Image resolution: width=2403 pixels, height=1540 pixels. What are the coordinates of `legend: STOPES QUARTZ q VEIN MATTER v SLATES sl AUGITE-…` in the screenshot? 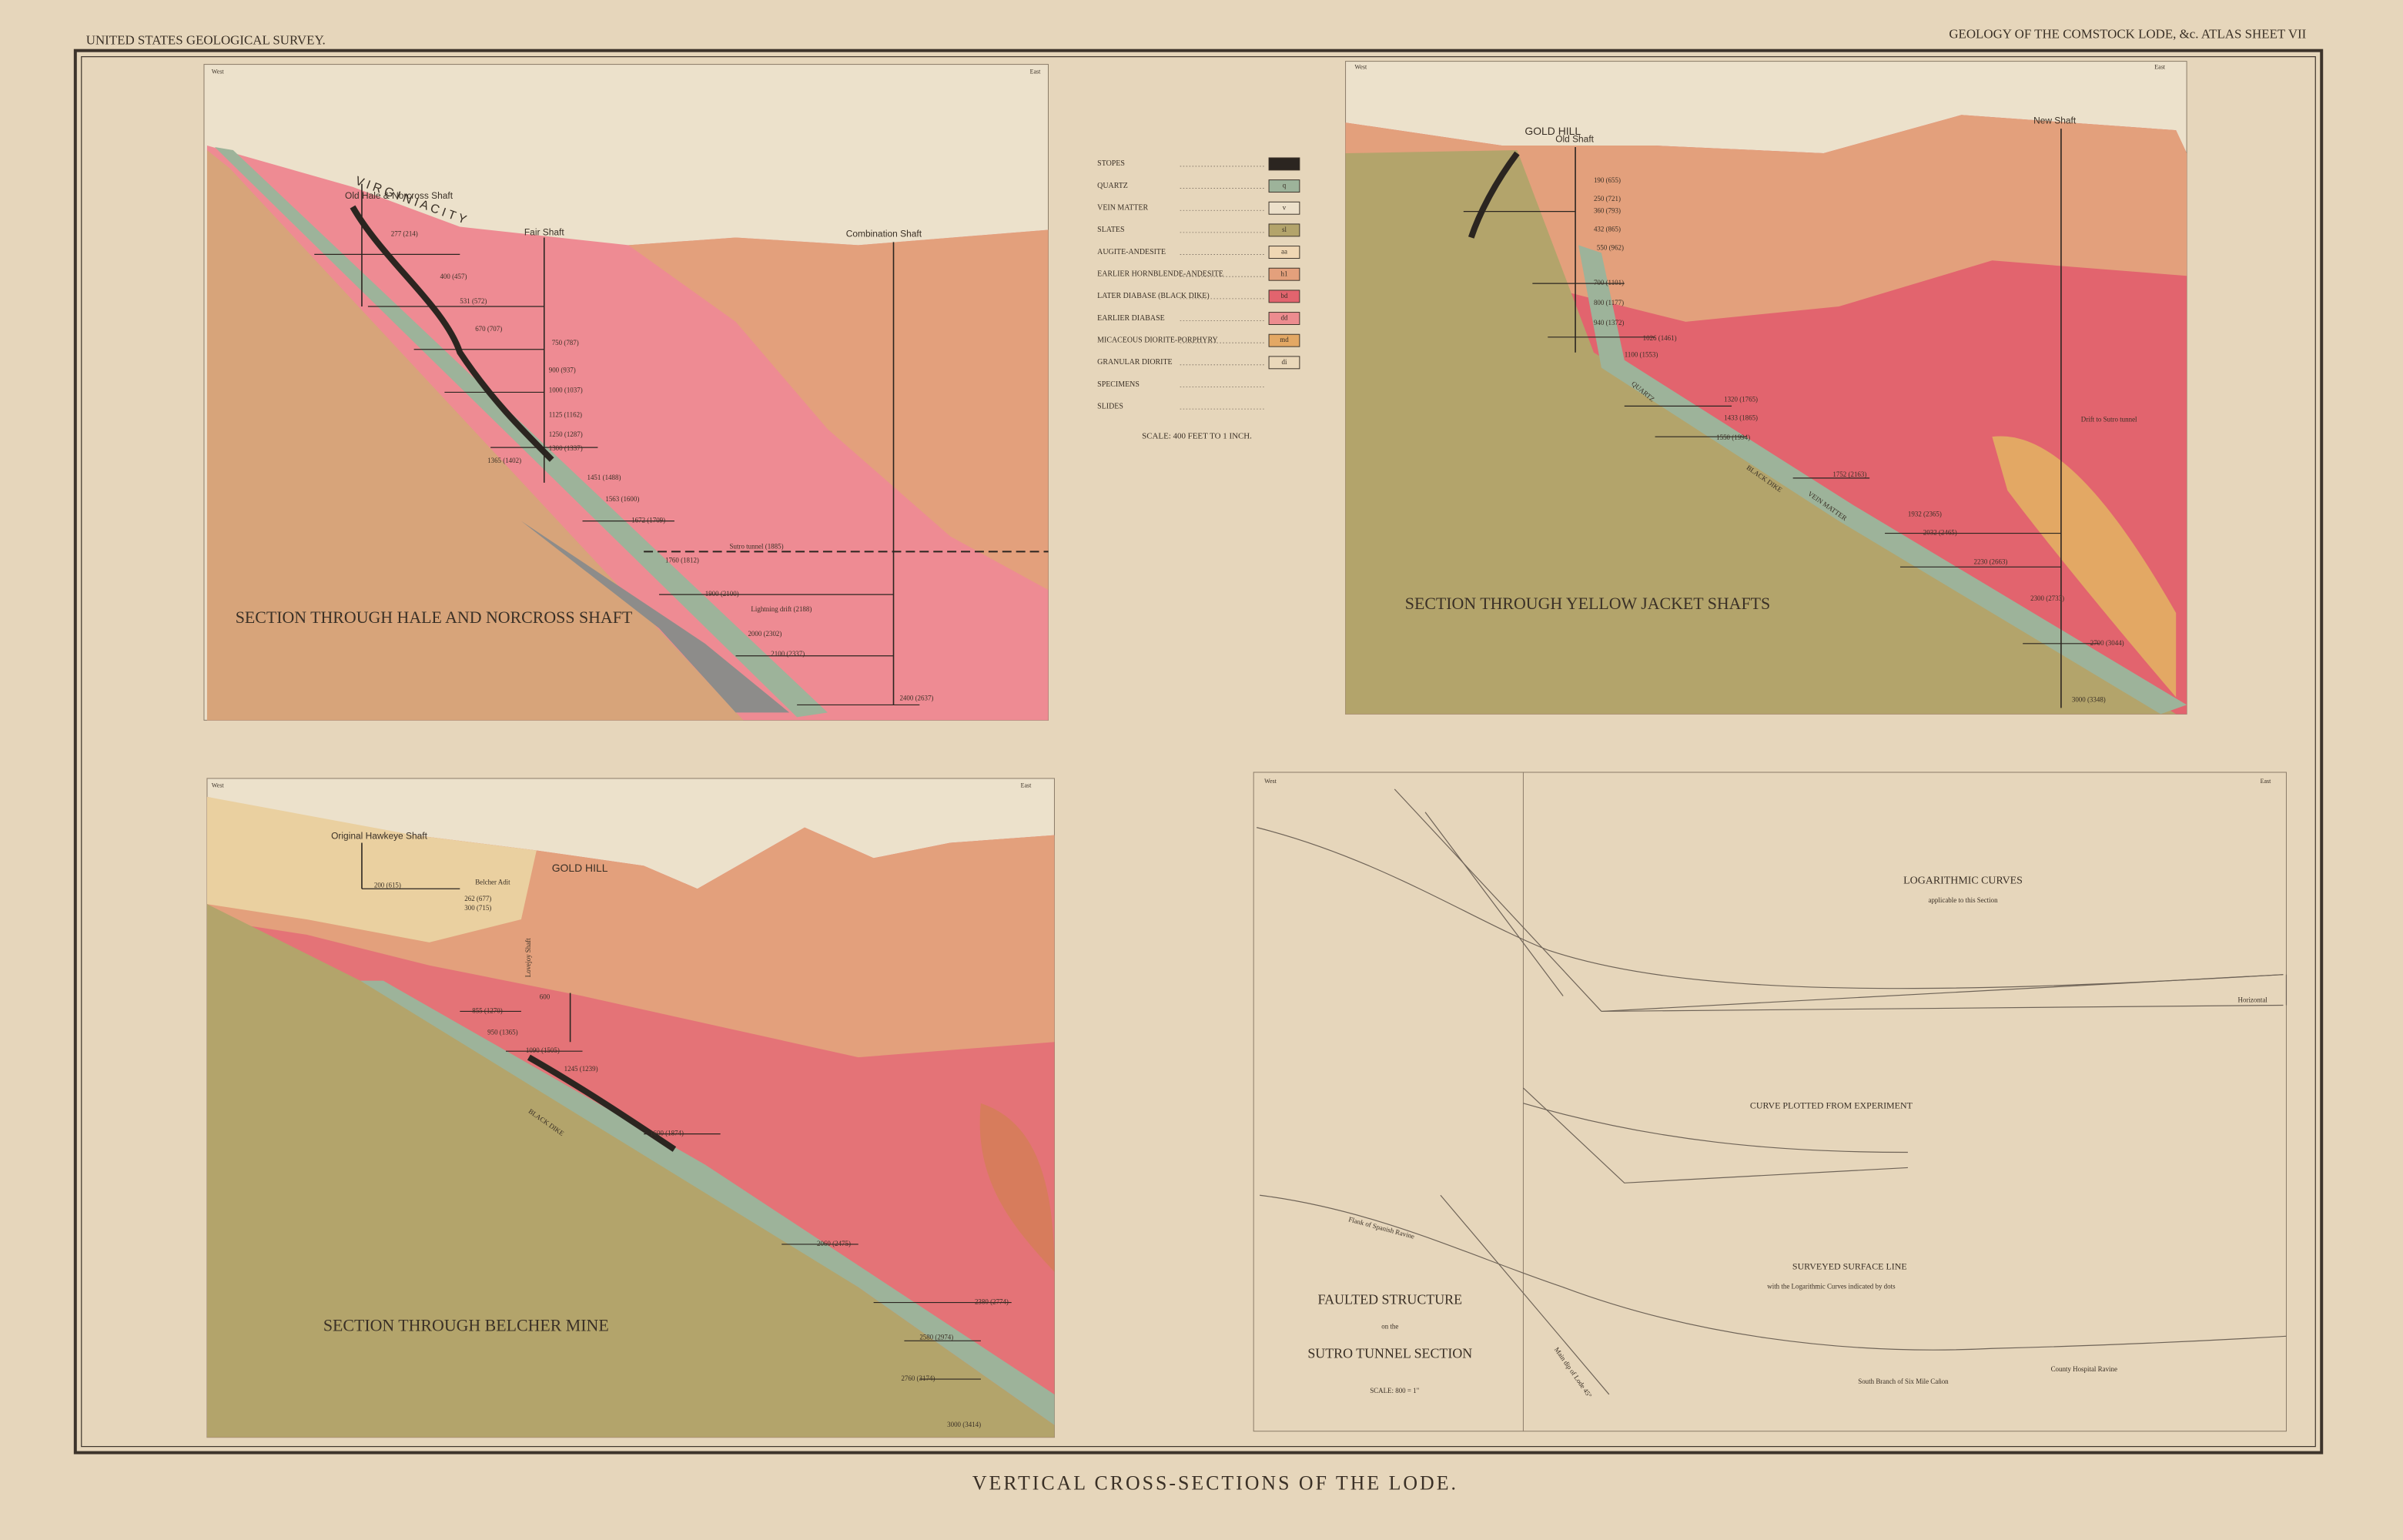 It's located at (1198, 283).